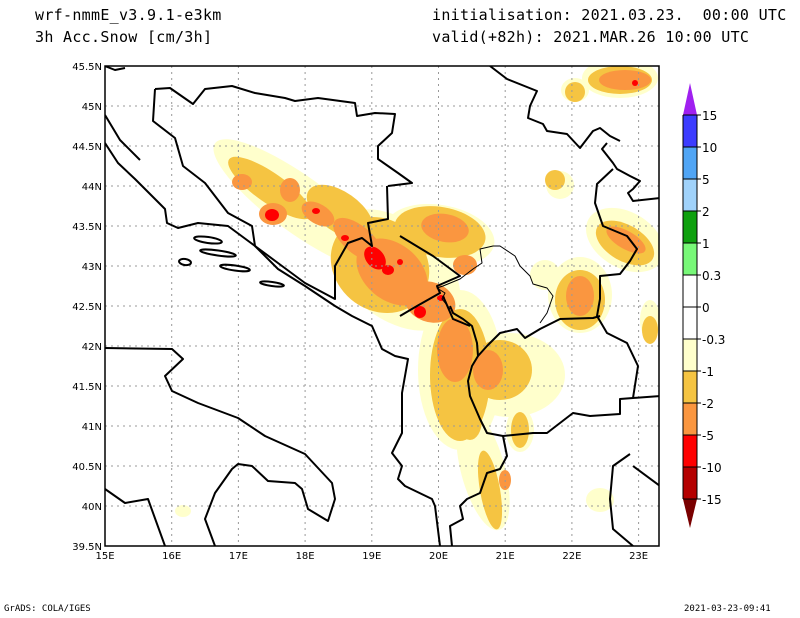  Describe the element at coordinates (505, 556) in the screenshot. I see `lon-label: 21E` at that location.